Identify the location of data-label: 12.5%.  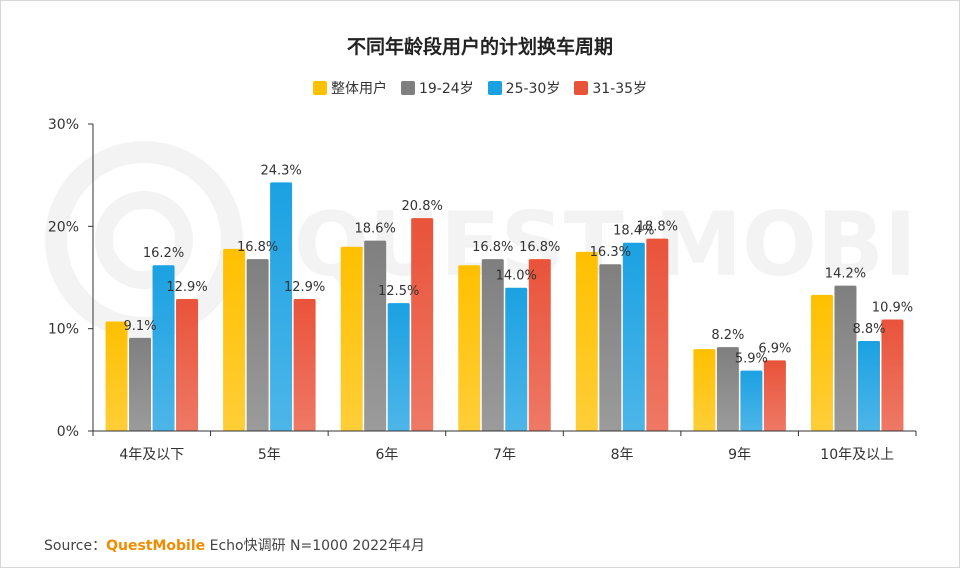
(398, 291).